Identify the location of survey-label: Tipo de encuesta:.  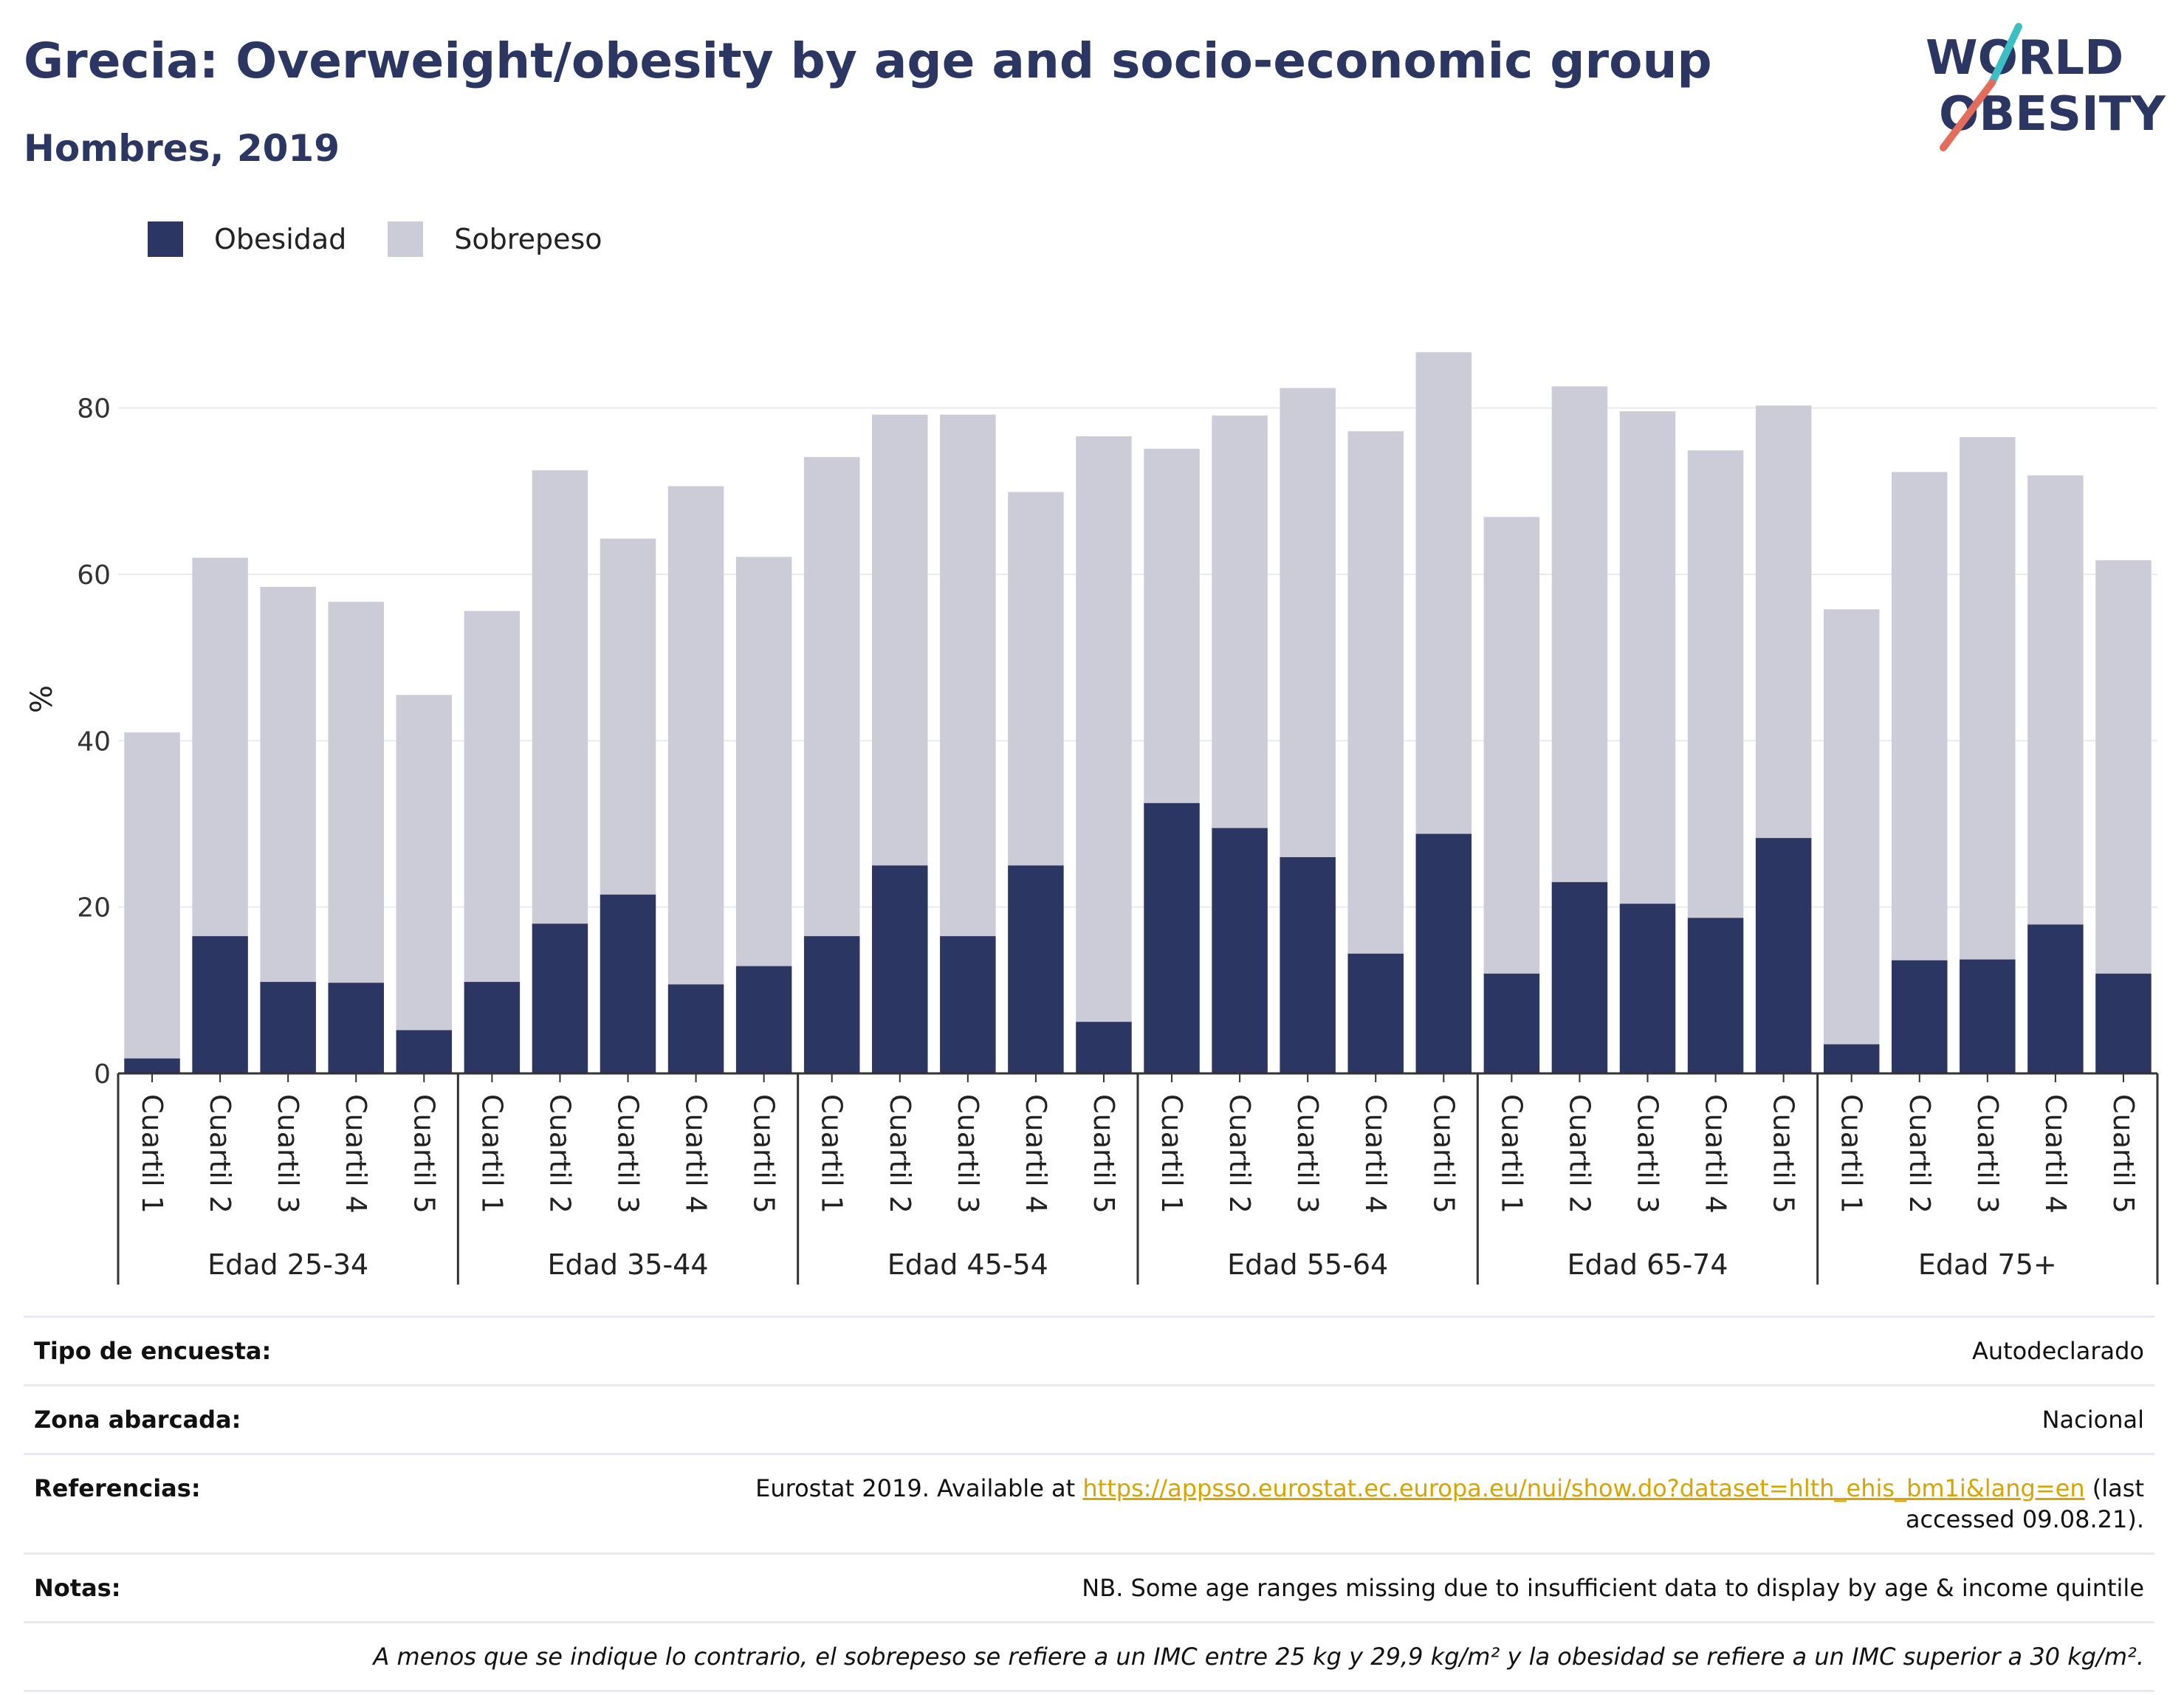
(153, 1351).